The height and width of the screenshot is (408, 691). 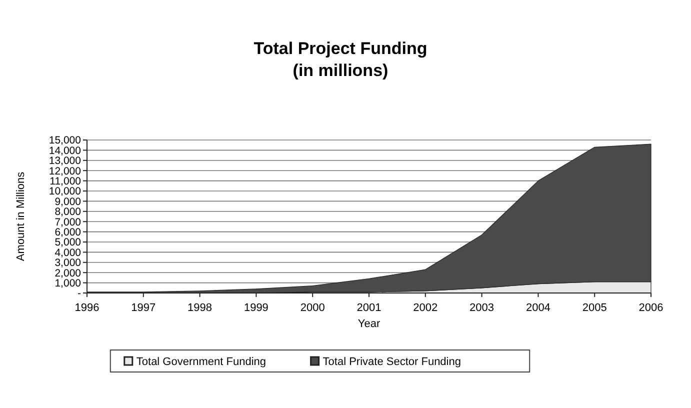 What do you see at coordinates (66, 181) in the screenshot?
I see `y-tick-label: 11,000` at bounding box center [66, 181].